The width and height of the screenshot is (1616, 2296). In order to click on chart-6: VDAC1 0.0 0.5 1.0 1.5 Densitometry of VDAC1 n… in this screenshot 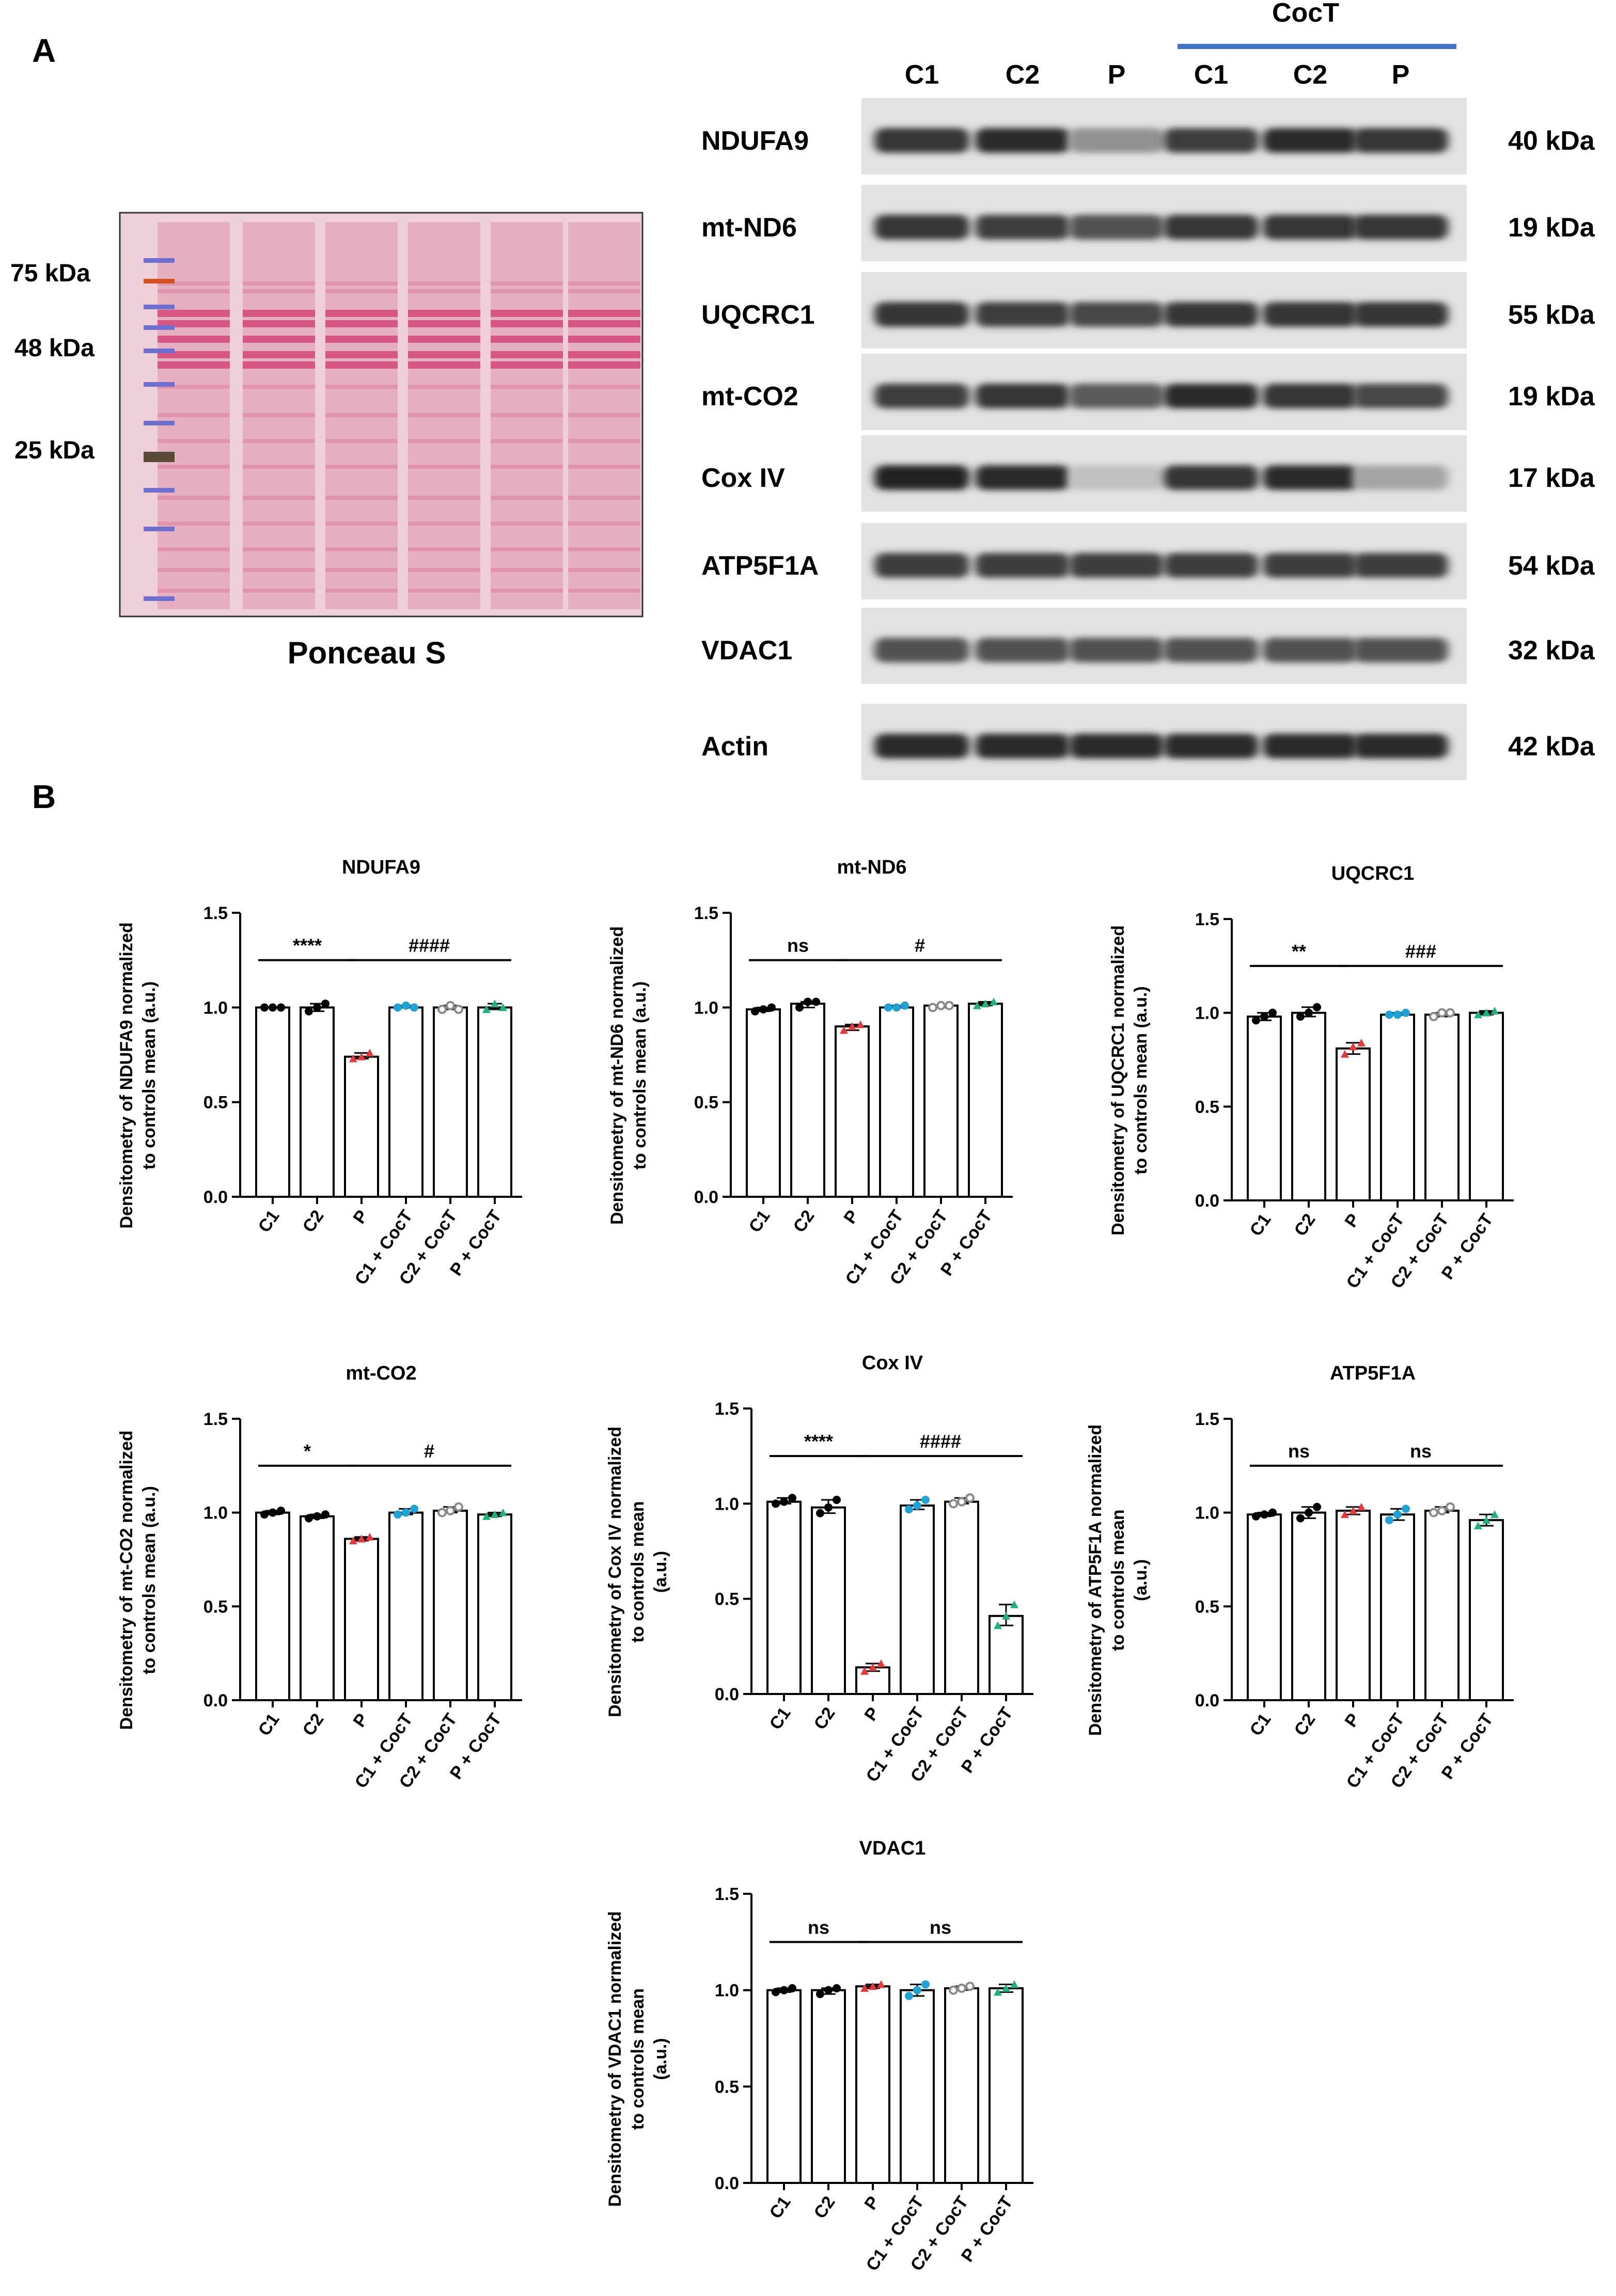, I will do `click(819, 2056)`.